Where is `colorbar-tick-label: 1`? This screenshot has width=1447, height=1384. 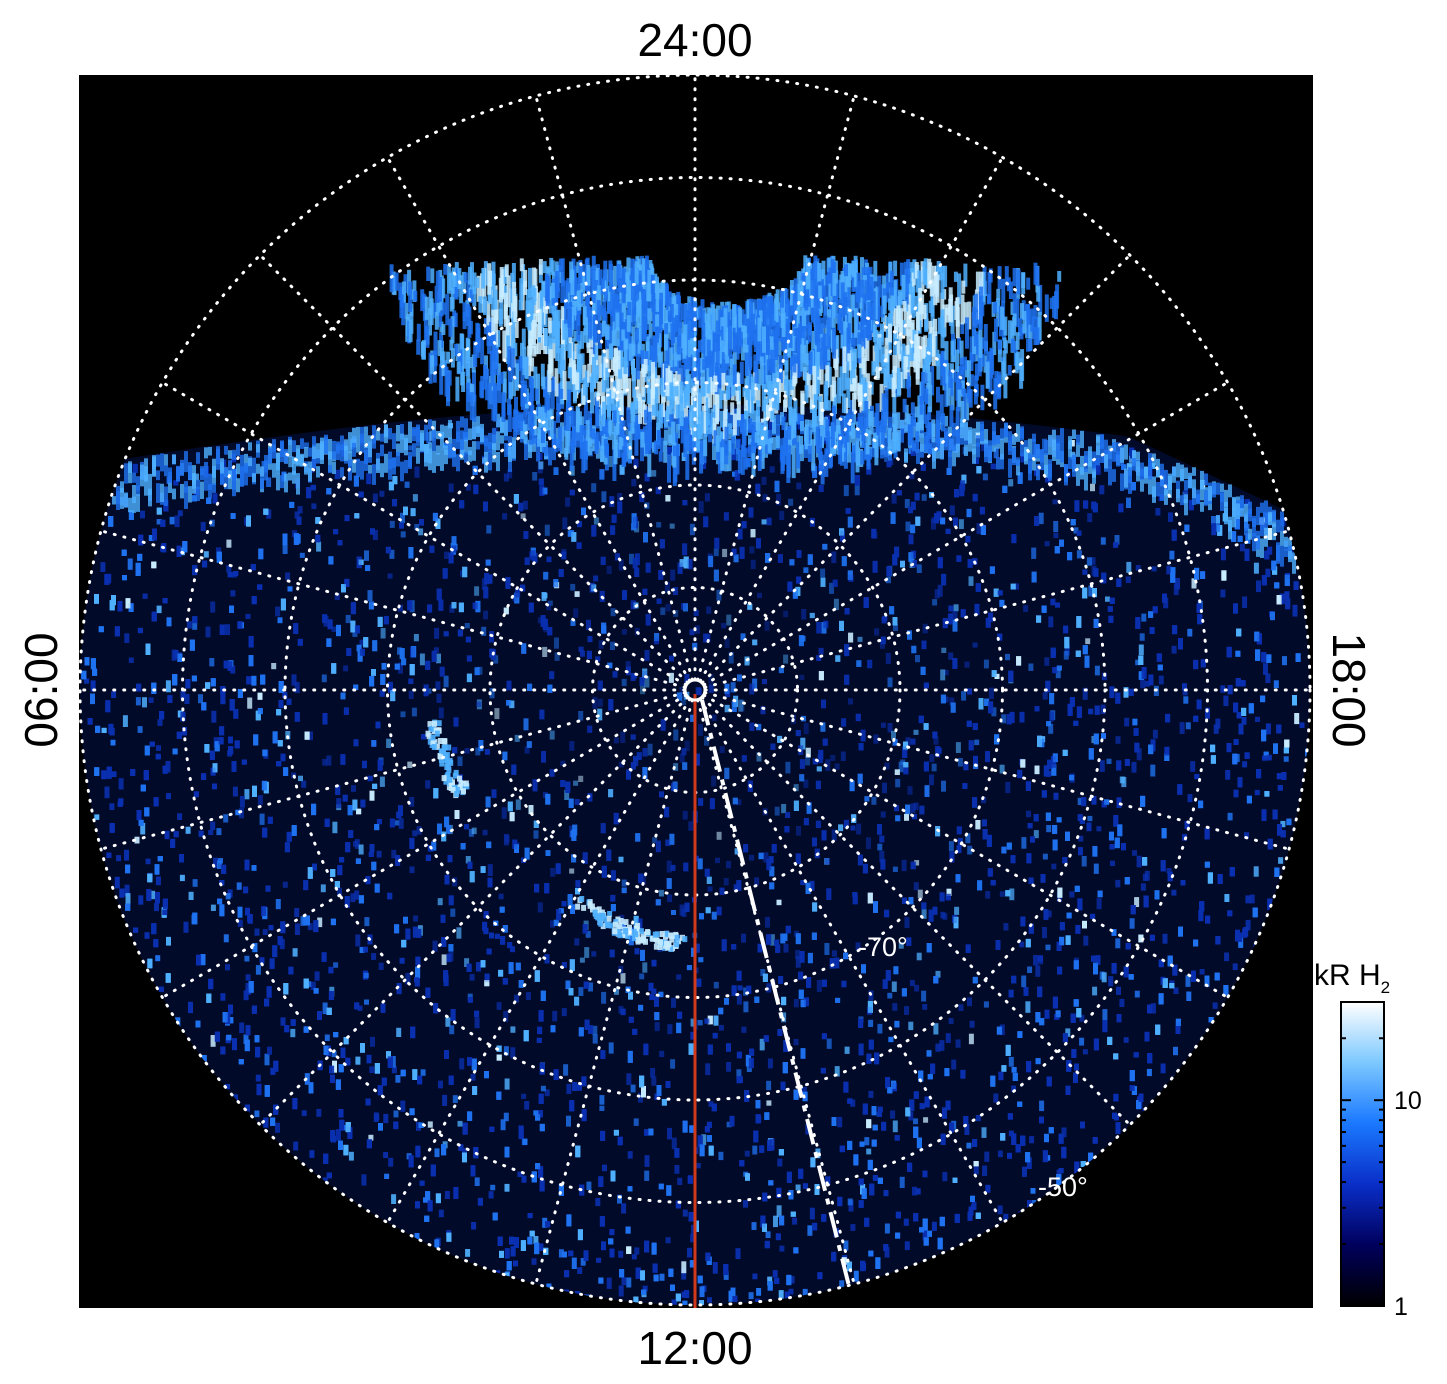 colorbar-tick-label: 1 is located at coordinates (1401, 1307).